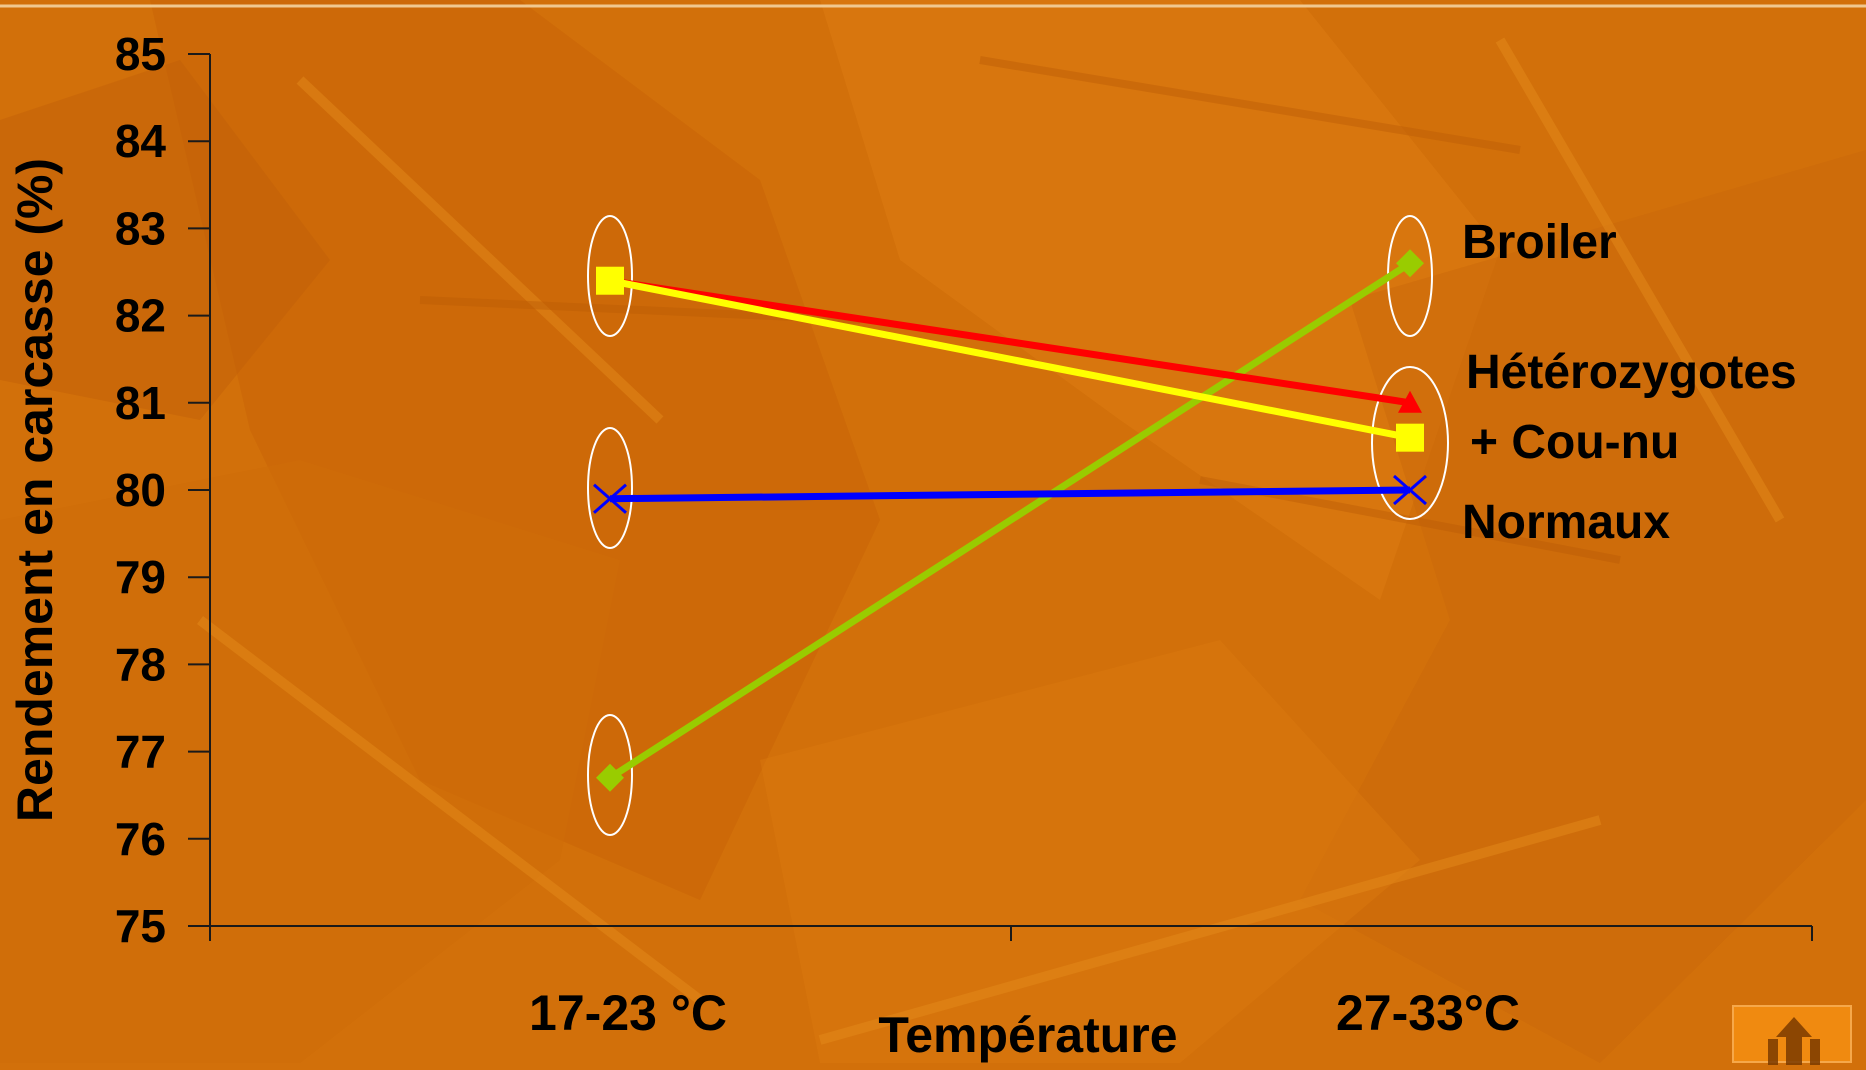 This screenshot has height=1070, width=1866. Describe the element at coordinates (628, 1013) in the screenshot. I see `x-tick-label: 17-23 °C` at that location.